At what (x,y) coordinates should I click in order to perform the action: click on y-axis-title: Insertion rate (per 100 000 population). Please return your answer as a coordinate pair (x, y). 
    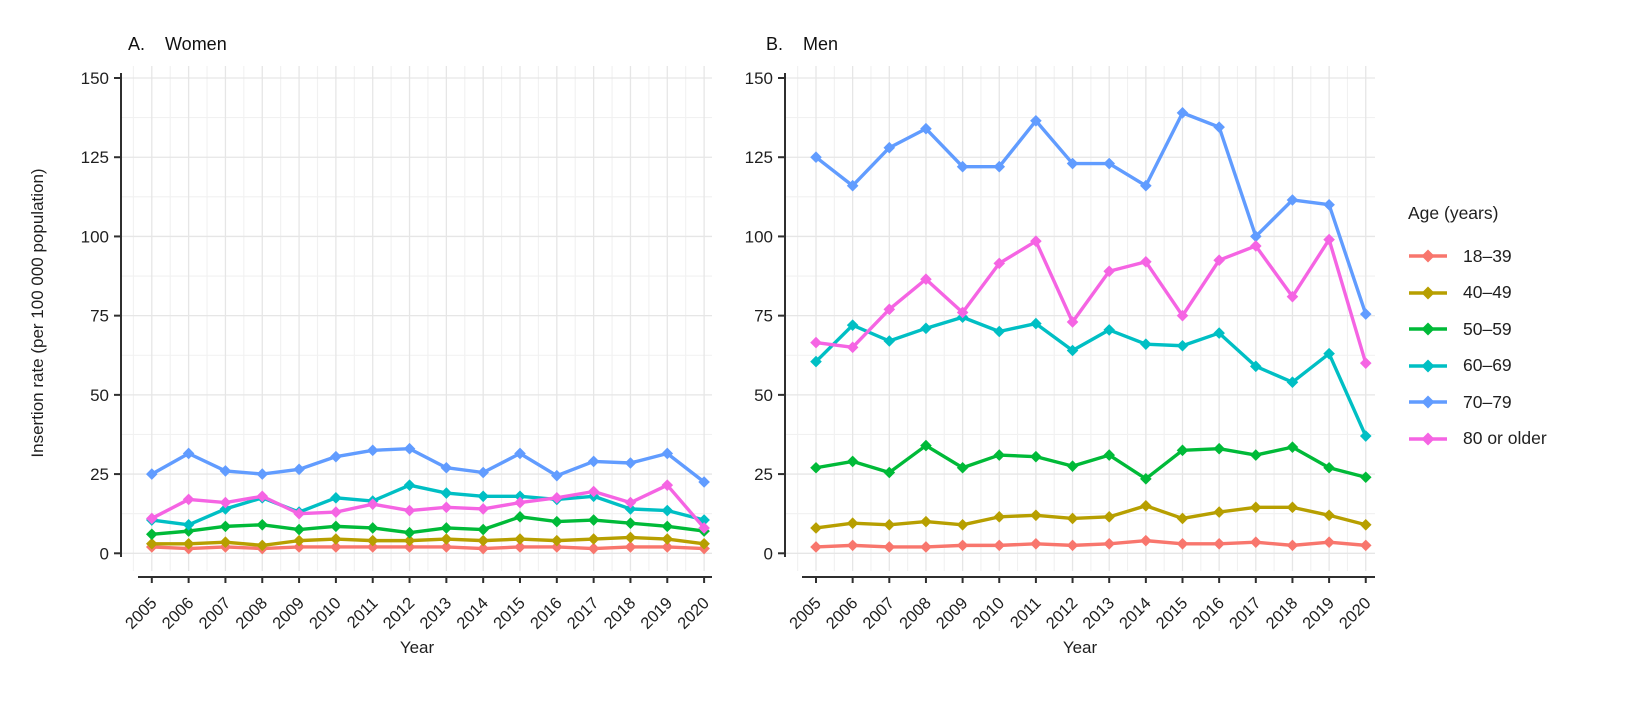
    Looking at the image, I should click on (37, 313).